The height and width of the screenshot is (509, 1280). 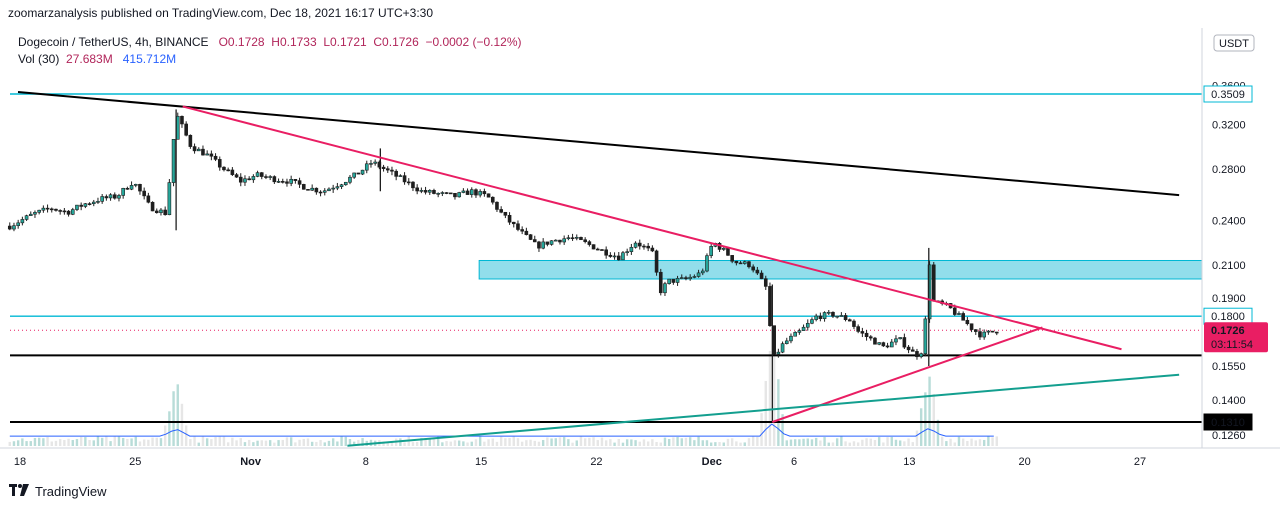 I want to click on footer-brand: TradingView, so click(x=58, y=491).